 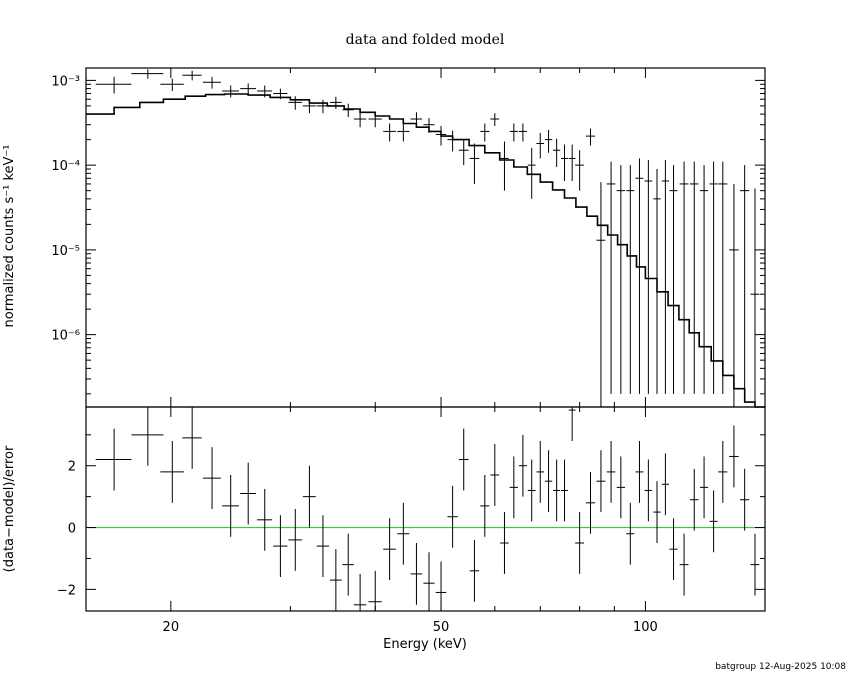 I want to click on footer-credit: batgroup 12-Aug-2025 10:08, so click(x=780, y=667).